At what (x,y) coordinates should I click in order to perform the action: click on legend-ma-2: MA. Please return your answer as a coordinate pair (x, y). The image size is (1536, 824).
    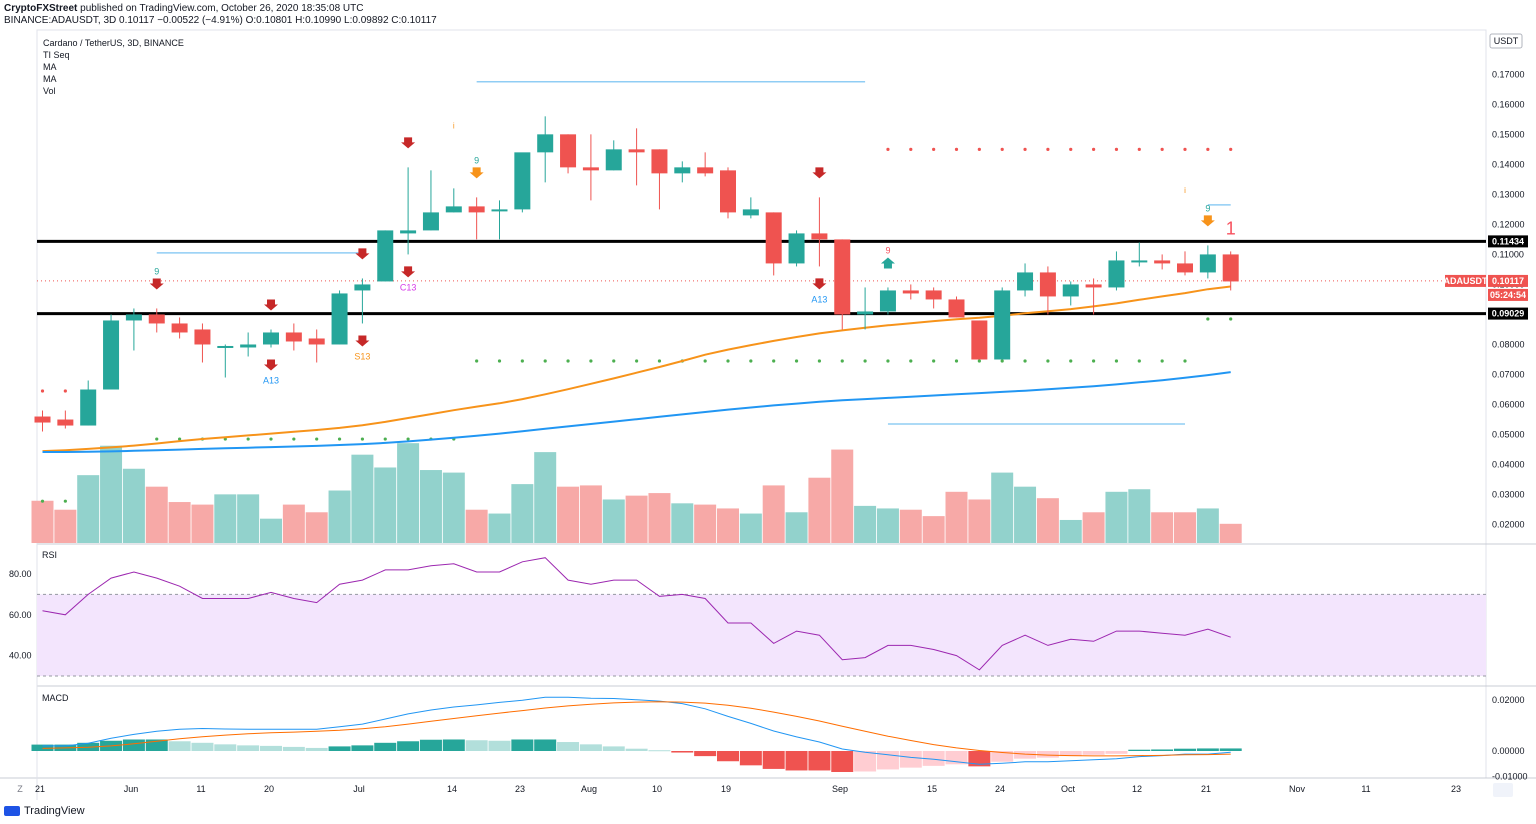
    Looking at the image, I should click on (50, 79).